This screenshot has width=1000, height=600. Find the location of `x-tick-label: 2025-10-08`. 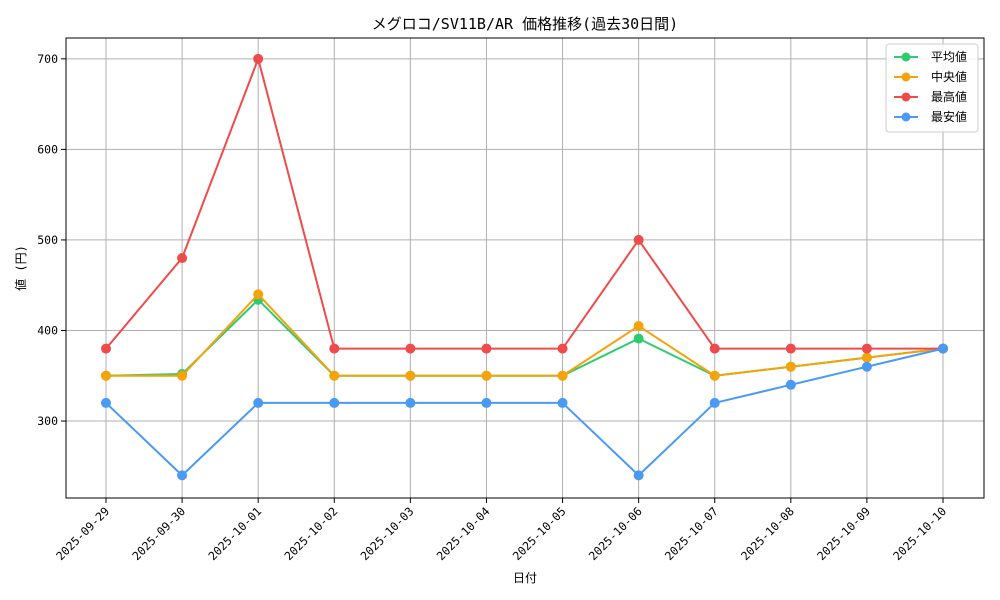

x-tick-label: 2025-10-08 is located at coordinates (767, 533).